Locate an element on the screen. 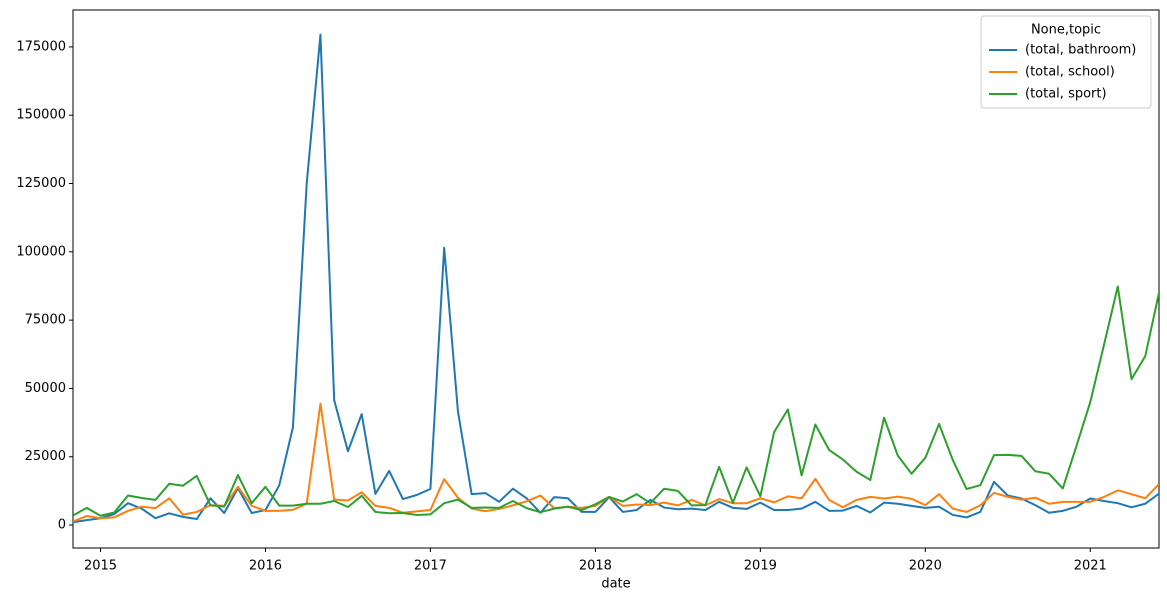 This screenshot has height=606, width=1167. legend-label: (total, sport) is located at coordinates (1066, 94).